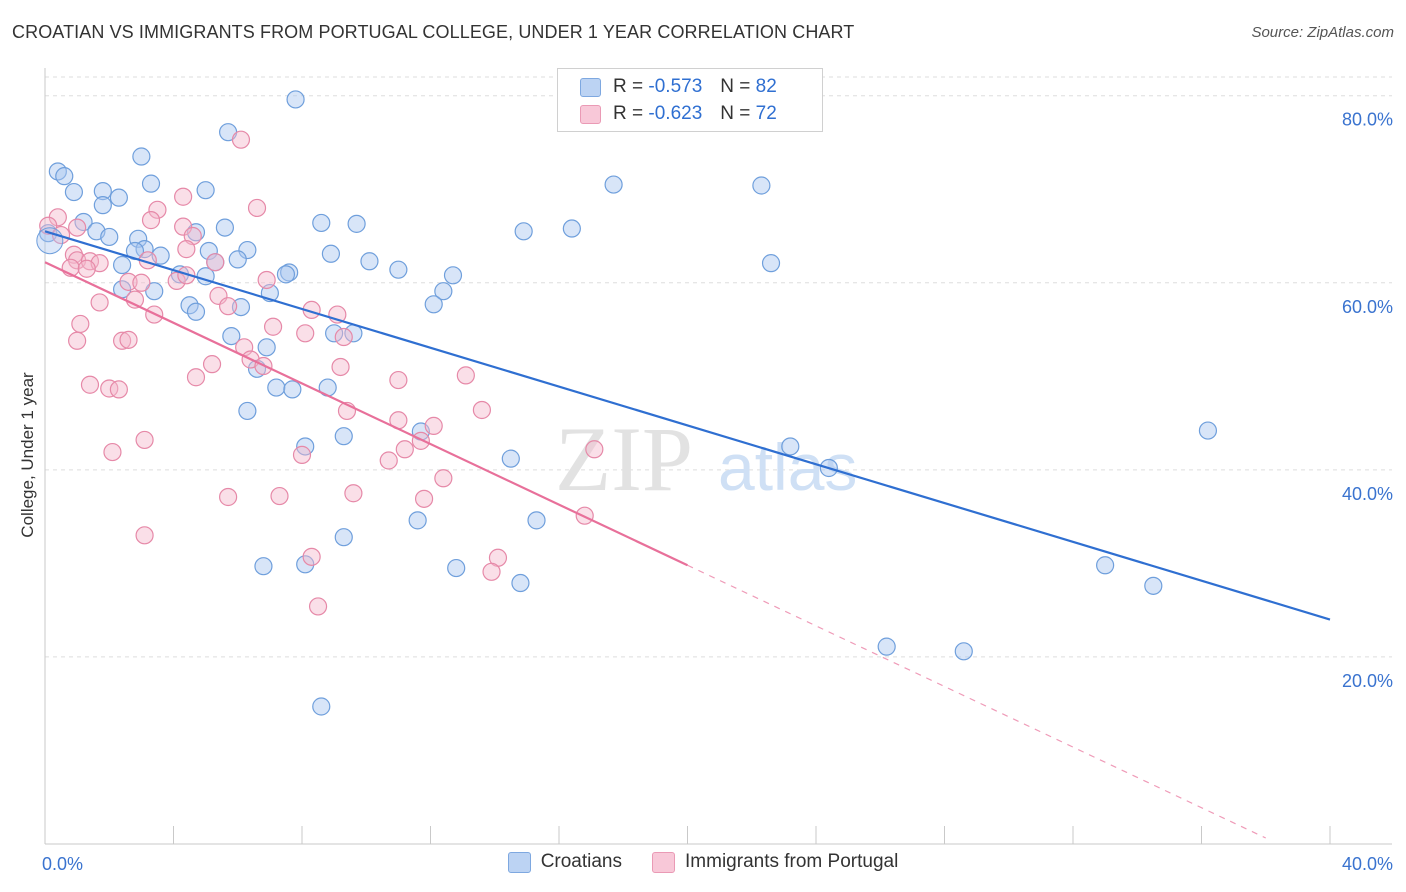 This screenshot has width=1406, height=892. Describe the element at coordinates (792, 861) in the screenshot. I see `series-name-portugal: Immigrants from Portugal` at that location.